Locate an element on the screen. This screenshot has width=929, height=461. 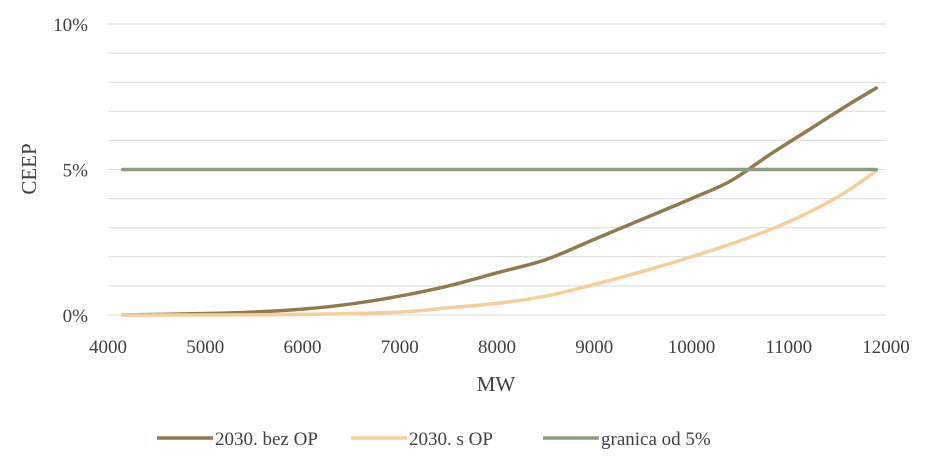
legend-label-3: granica od 5% is located at coordinates (656, 439).